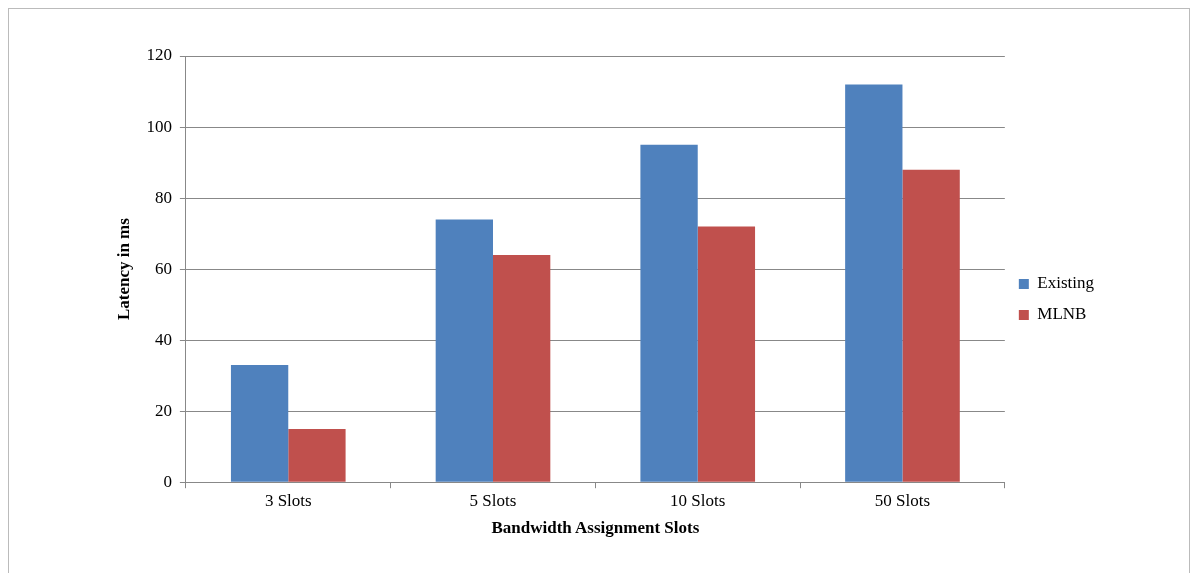 The width and height of the screenshot is (1194, 573). What do you see at coordinates (288, 500) in the screenshot?
I see `x-tick-label: 3 Slots` at bounding box center [288, 500].